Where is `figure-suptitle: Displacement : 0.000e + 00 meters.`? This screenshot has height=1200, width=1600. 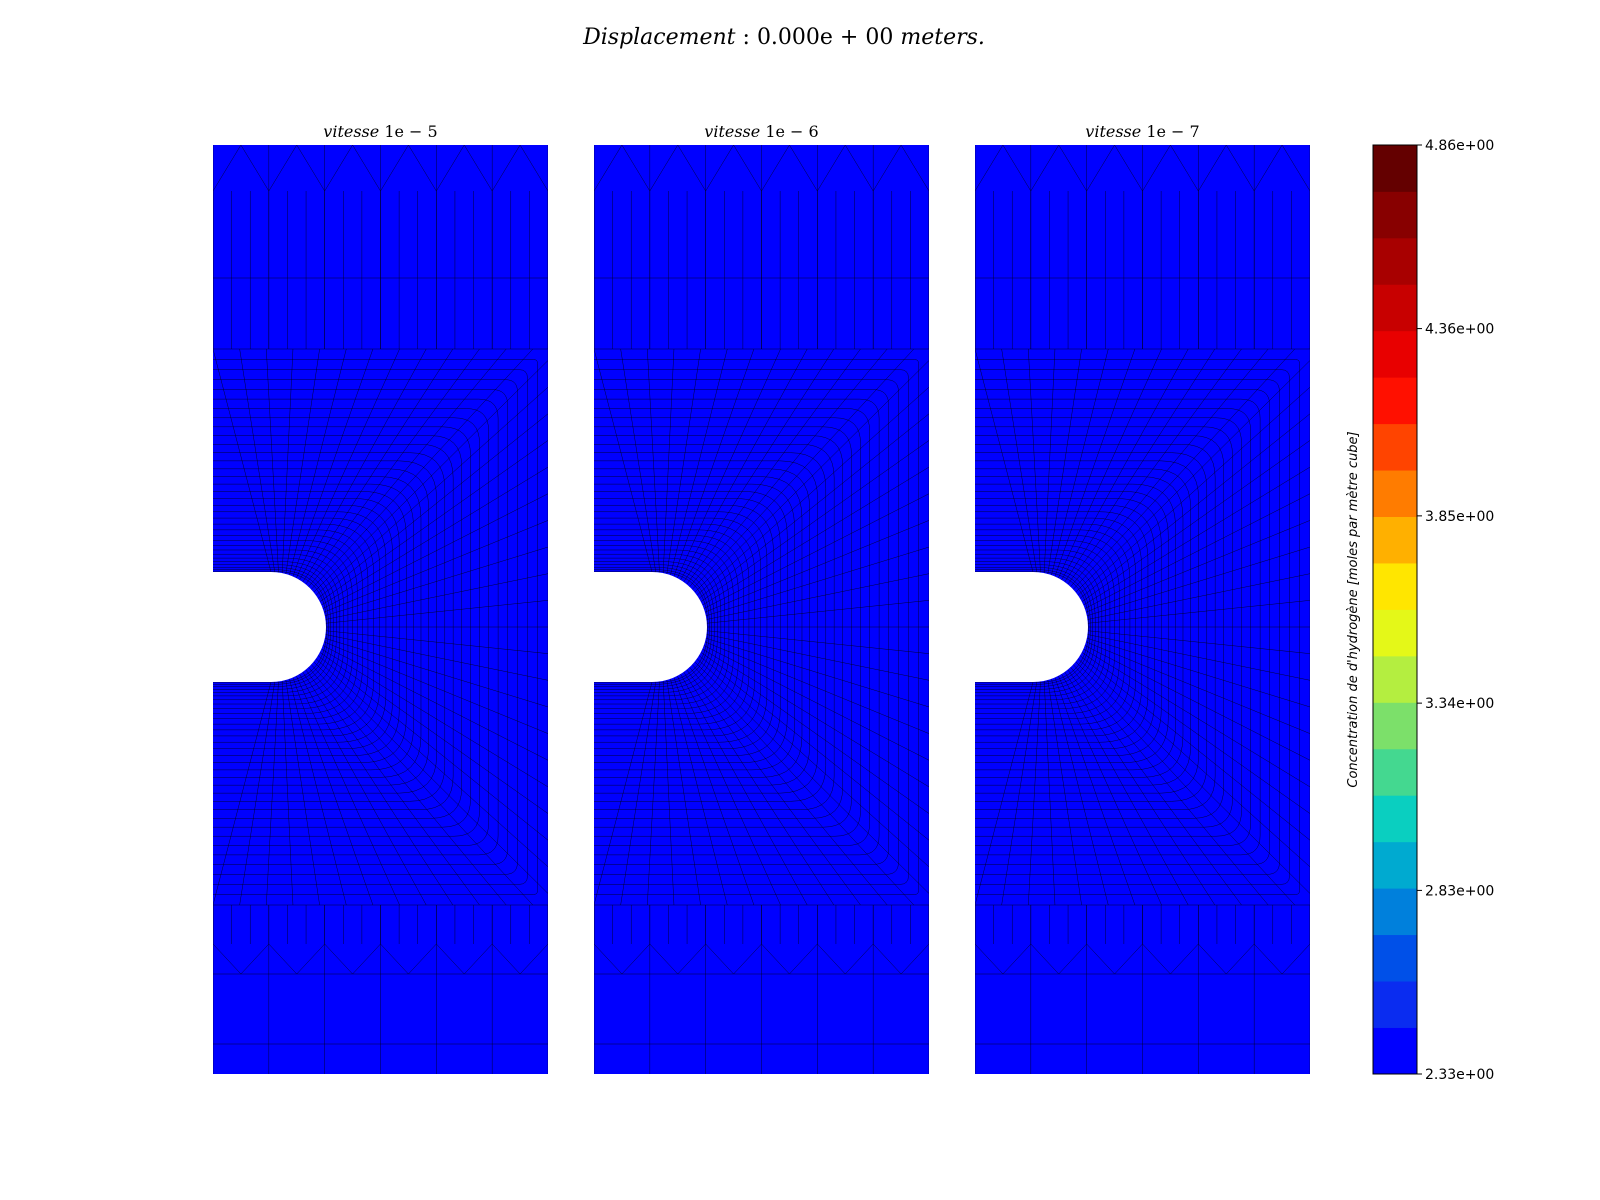
figure-suptitle: Displacement : 0.000e + 00 meters. is located at coordinates (783, 37).